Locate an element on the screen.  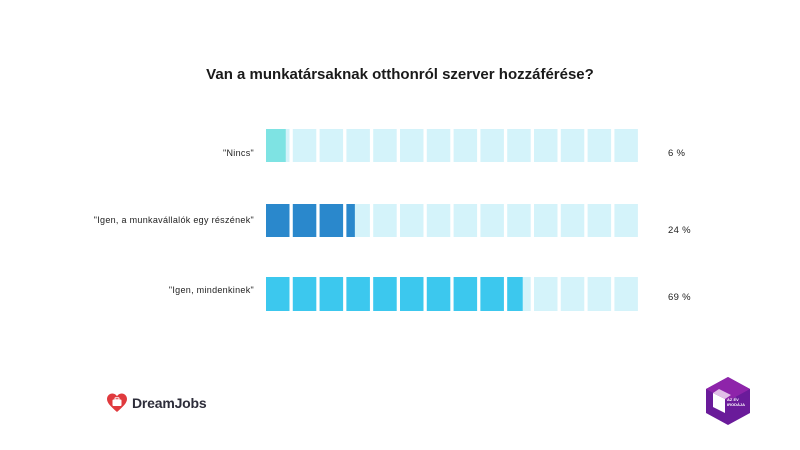
dreamjobs-logo: DreamJobs is located at coordinates (156, 403).